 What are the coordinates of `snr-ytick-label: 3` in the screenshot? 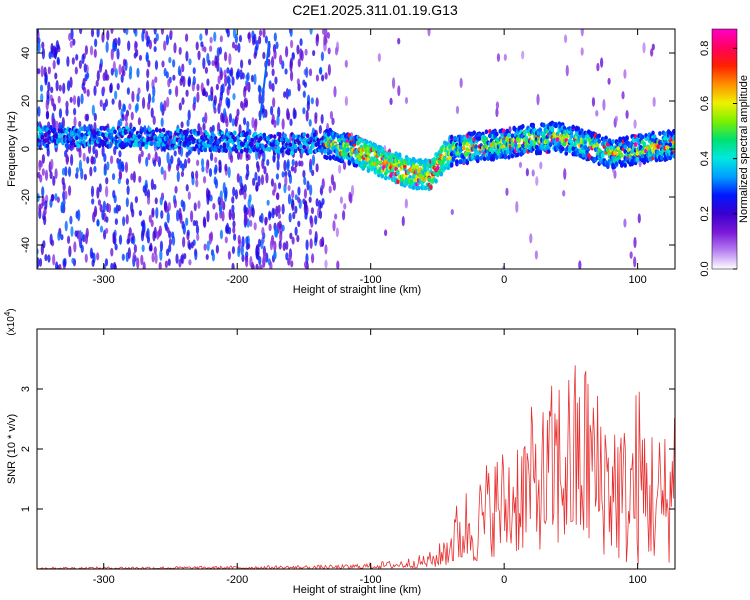 It's located at (26, 389).